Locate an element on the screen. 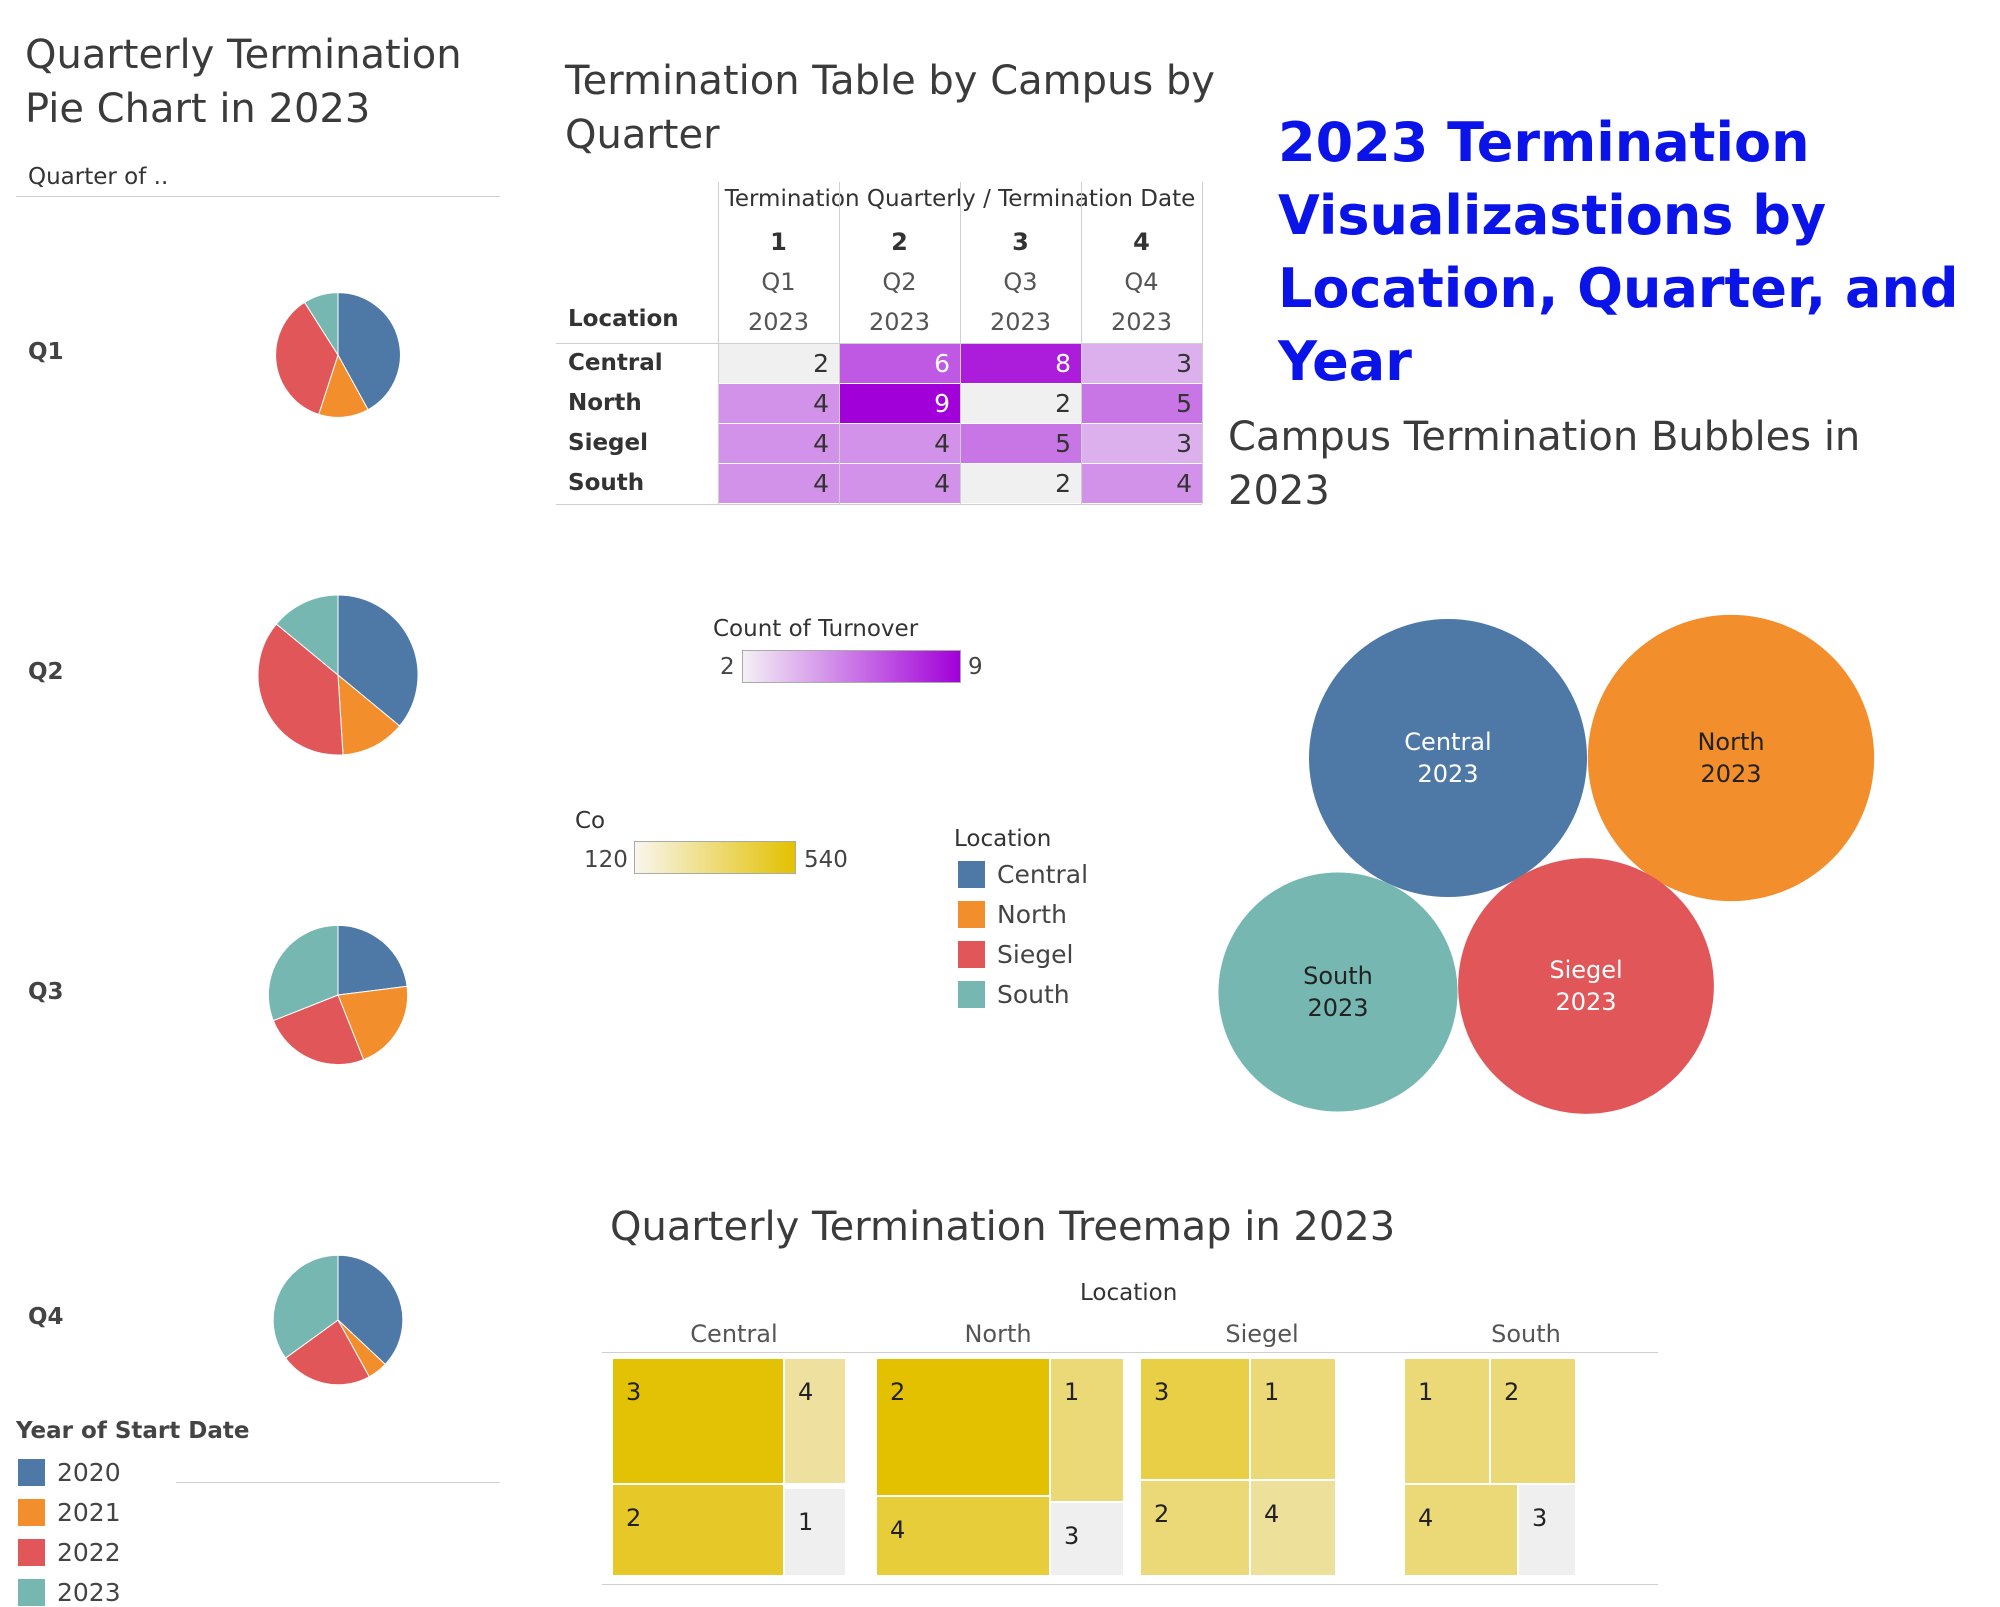  table-cell: 6 is located at coordinates (900, 364).